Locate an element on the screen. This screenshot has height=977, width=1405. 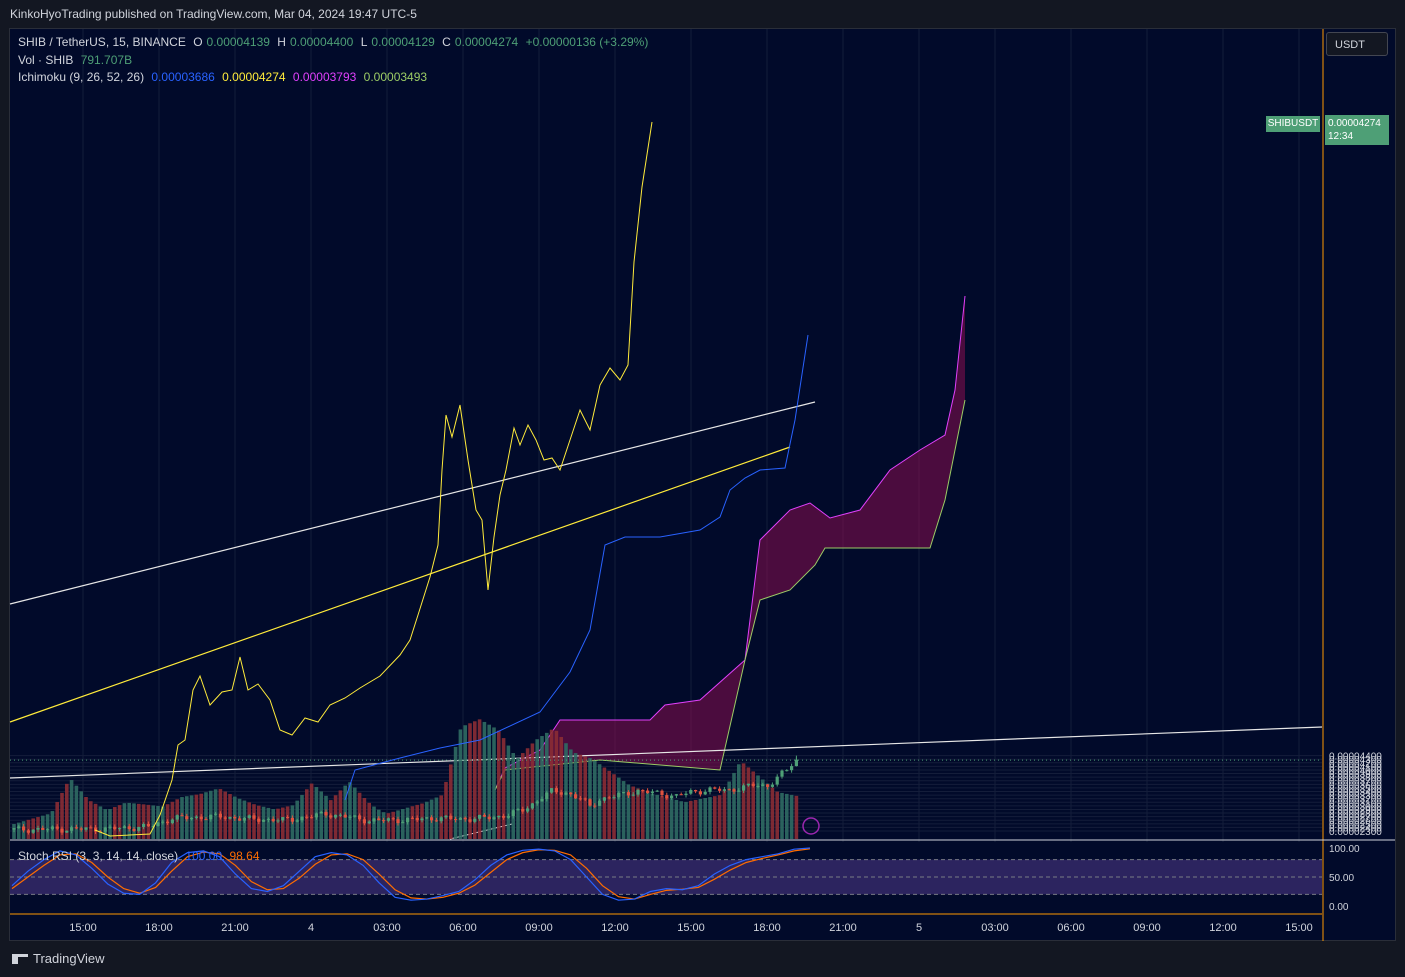
volume-legend: Vol · SHIB 791.707B is located at coordinates (77, 60).